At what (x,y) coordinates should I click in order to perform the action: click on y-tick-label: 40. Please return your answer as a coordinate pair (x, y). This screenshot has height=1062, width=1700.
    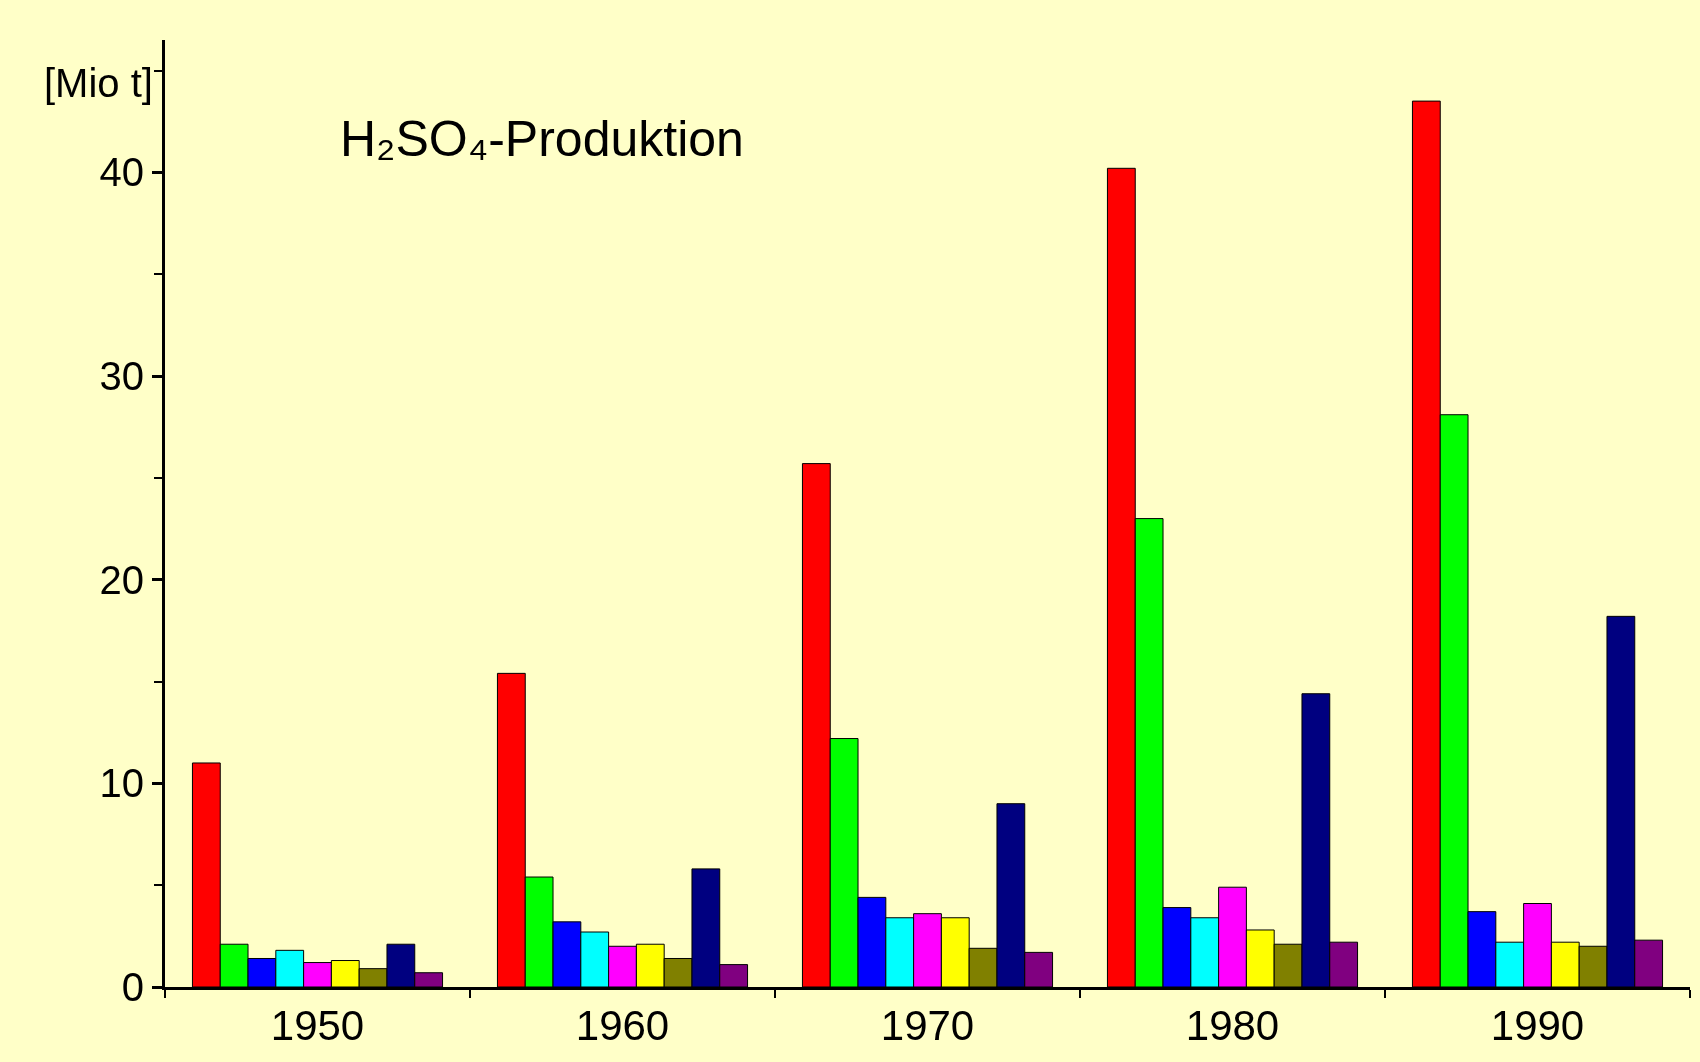
    Looking at the image, I should click on (121, 172).